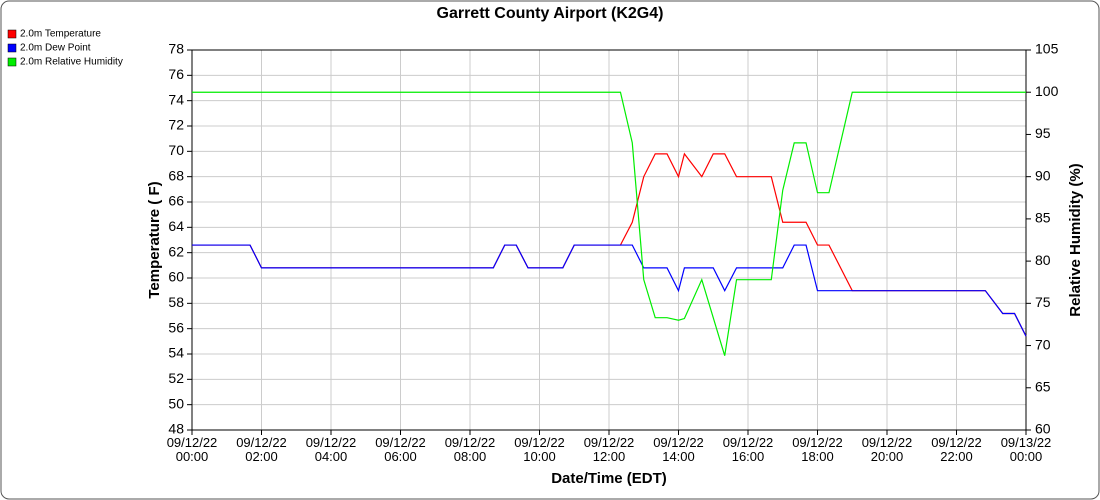 Image resolution: width=1100 pixels, height=500 pixels. Describe the element at coordinates (176, 201) in the screenshot. I see `y-tick-label: 66` at that location.